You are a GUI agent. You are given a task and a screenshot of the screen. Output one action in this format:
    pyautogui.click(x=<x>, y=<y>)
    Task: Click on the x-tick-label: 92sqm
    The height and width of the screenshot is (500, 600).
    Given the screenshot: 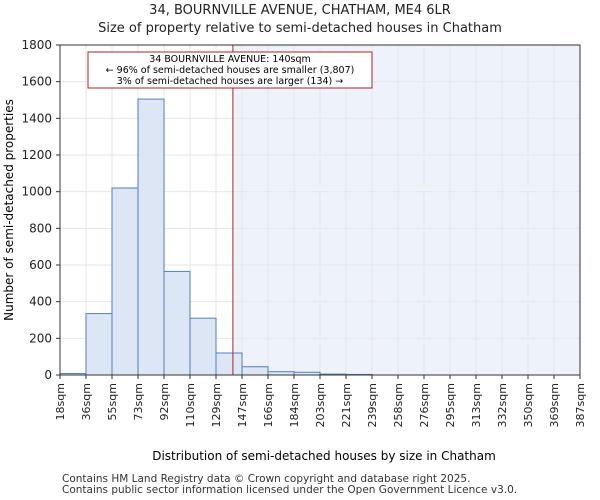 What is the action you would take?
    pyautogui.click(x=164, y=401)
    